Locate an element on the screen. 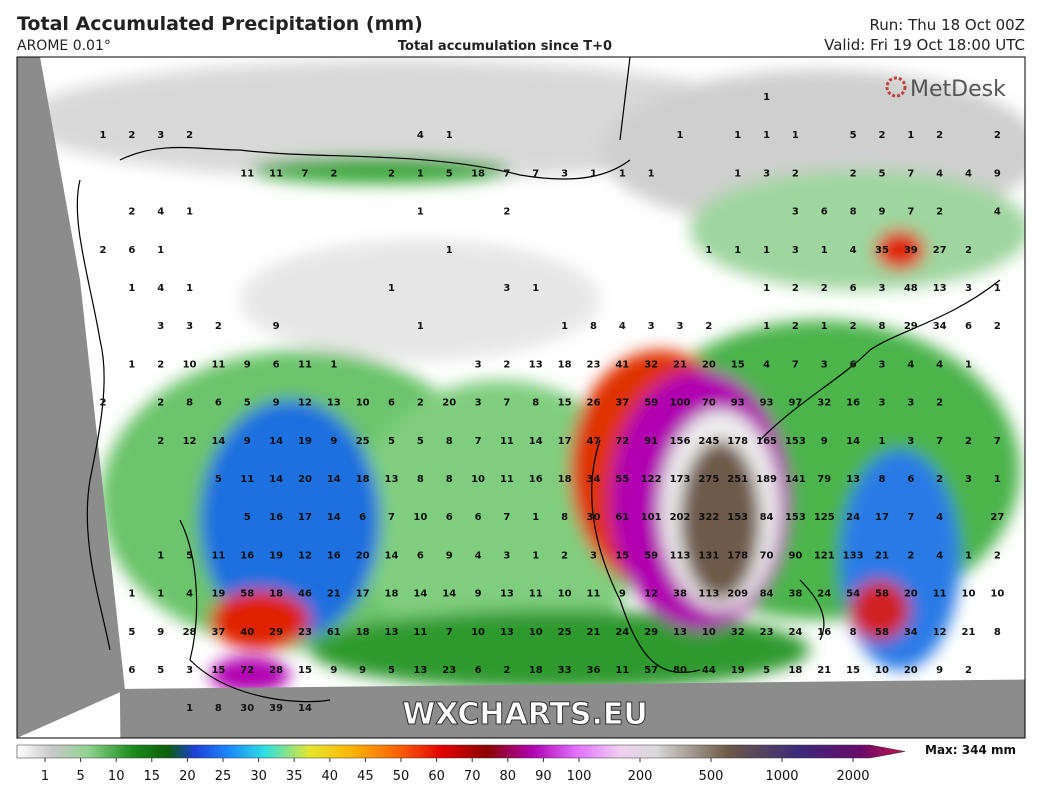  logo-icon is located at coordinates (896, 87).